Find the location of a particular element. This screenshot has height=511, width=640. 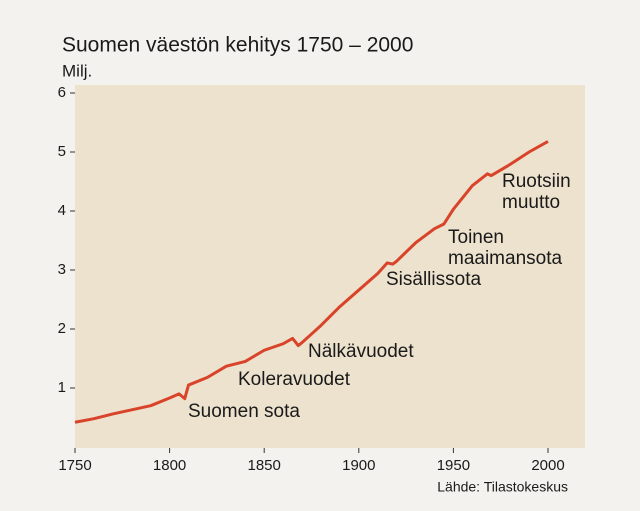

annotation: maaimansota is located at coordinates (505, 258).